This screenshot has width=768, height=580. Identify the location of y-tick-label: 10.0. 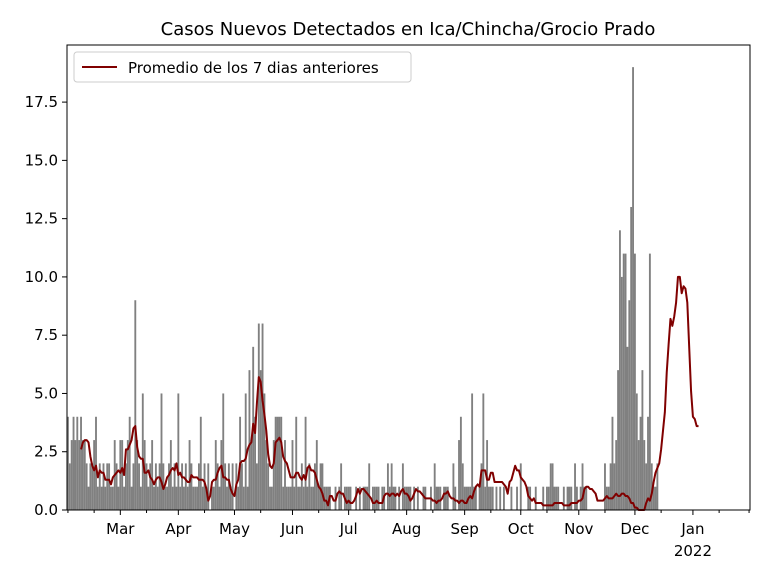
(41, 277).